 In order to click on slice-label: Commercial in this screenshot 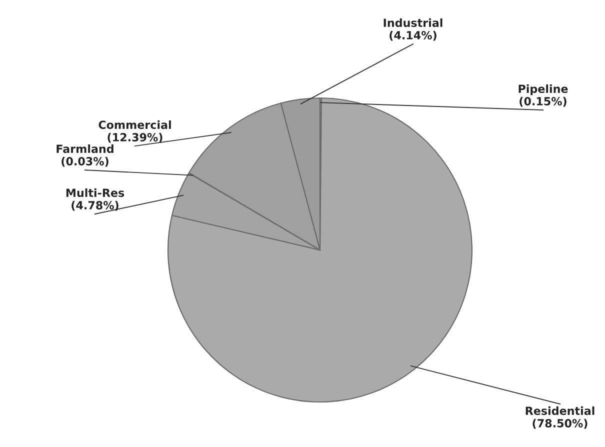, I will do `click(134, 125)`.